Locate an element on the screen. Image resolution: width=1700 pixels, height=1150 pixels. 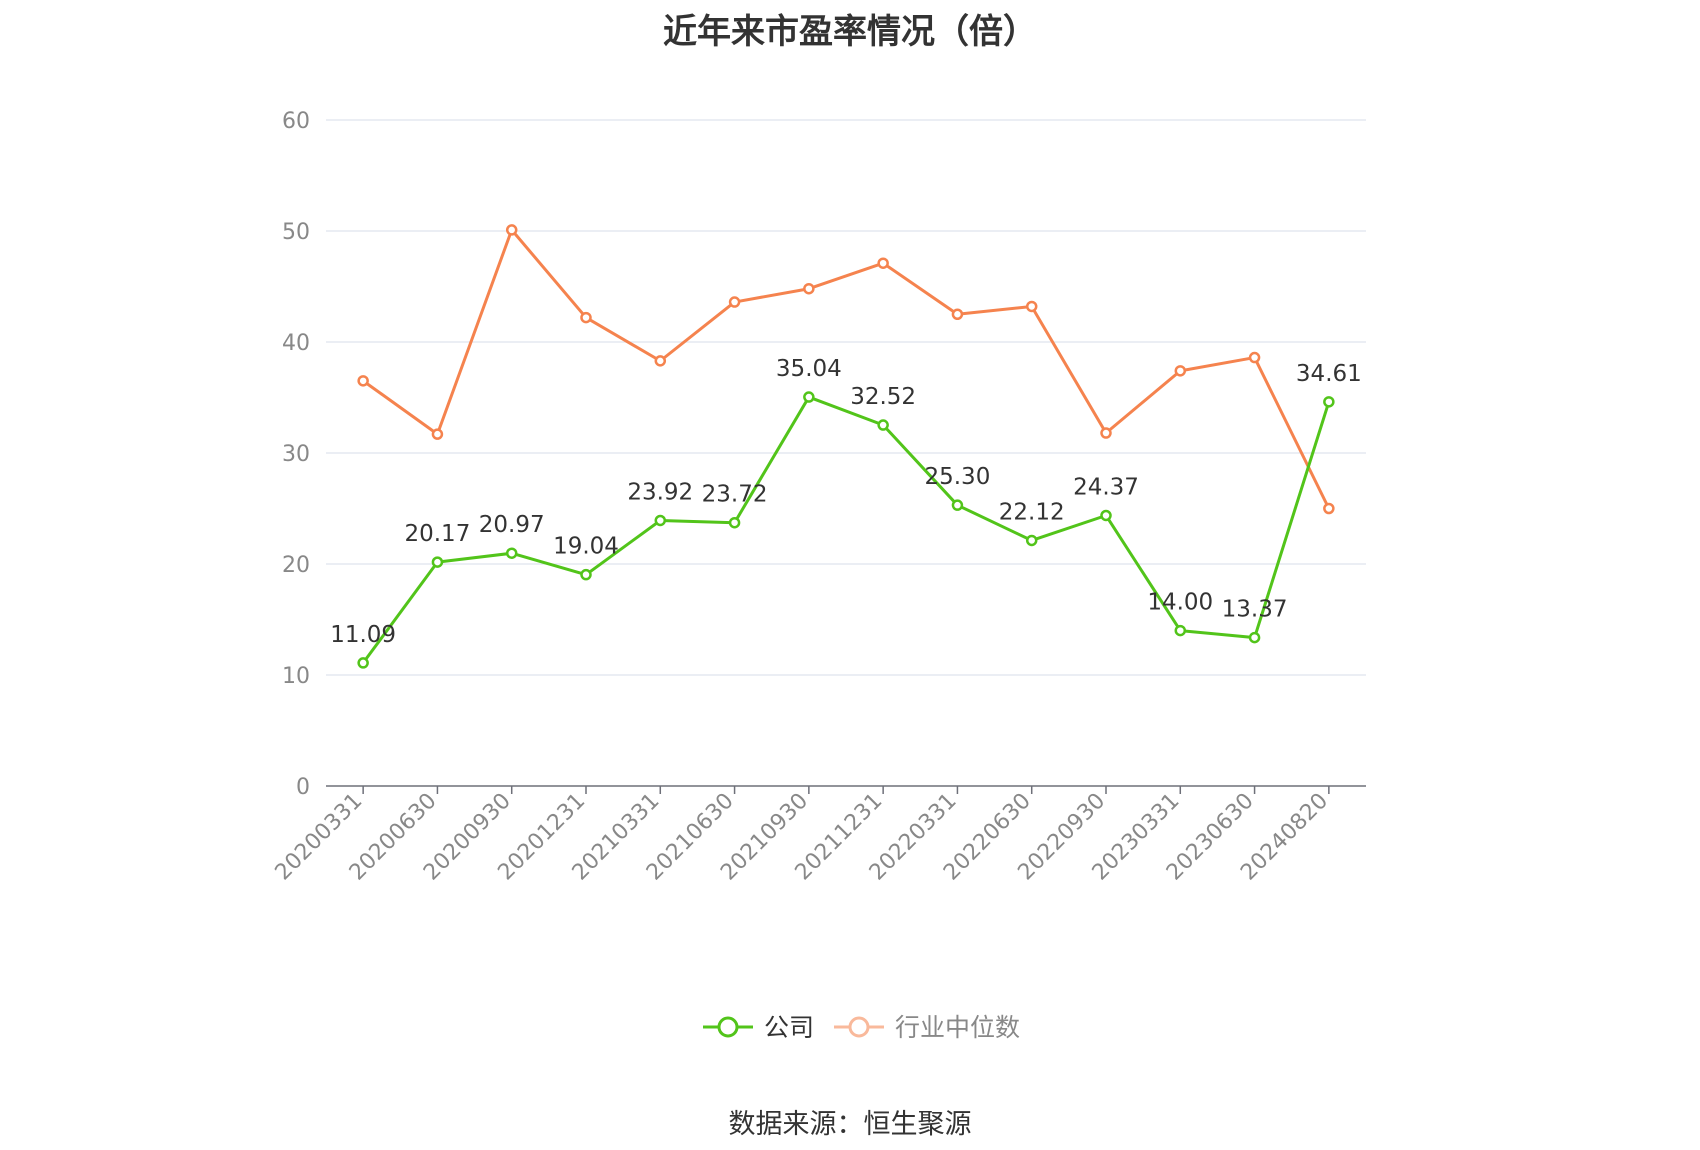
company-data-label: 35.04 is located at coordinates (809, 369).